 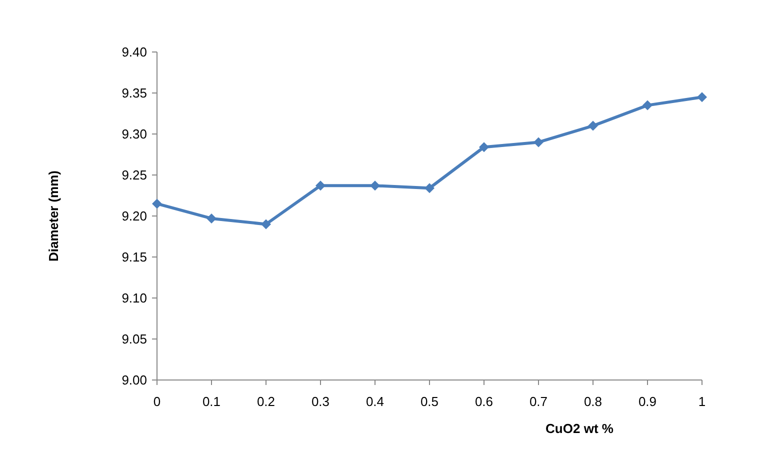 I want to click on y-tick-label: 9.35, so click(x=134, y=93).